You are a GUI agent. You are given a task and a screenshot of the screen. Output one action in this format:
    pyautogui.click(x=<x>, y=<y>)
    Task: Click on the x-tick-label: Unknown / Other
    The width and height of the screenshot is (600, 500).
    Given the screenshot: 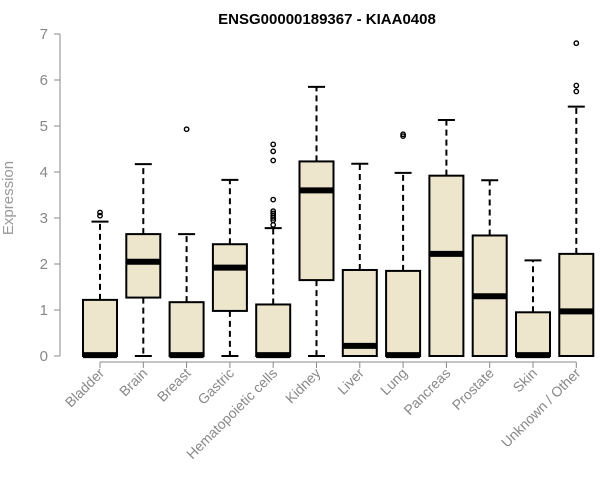 What is the action you would take?
    pyautogui.click(x=541, y=408)
    